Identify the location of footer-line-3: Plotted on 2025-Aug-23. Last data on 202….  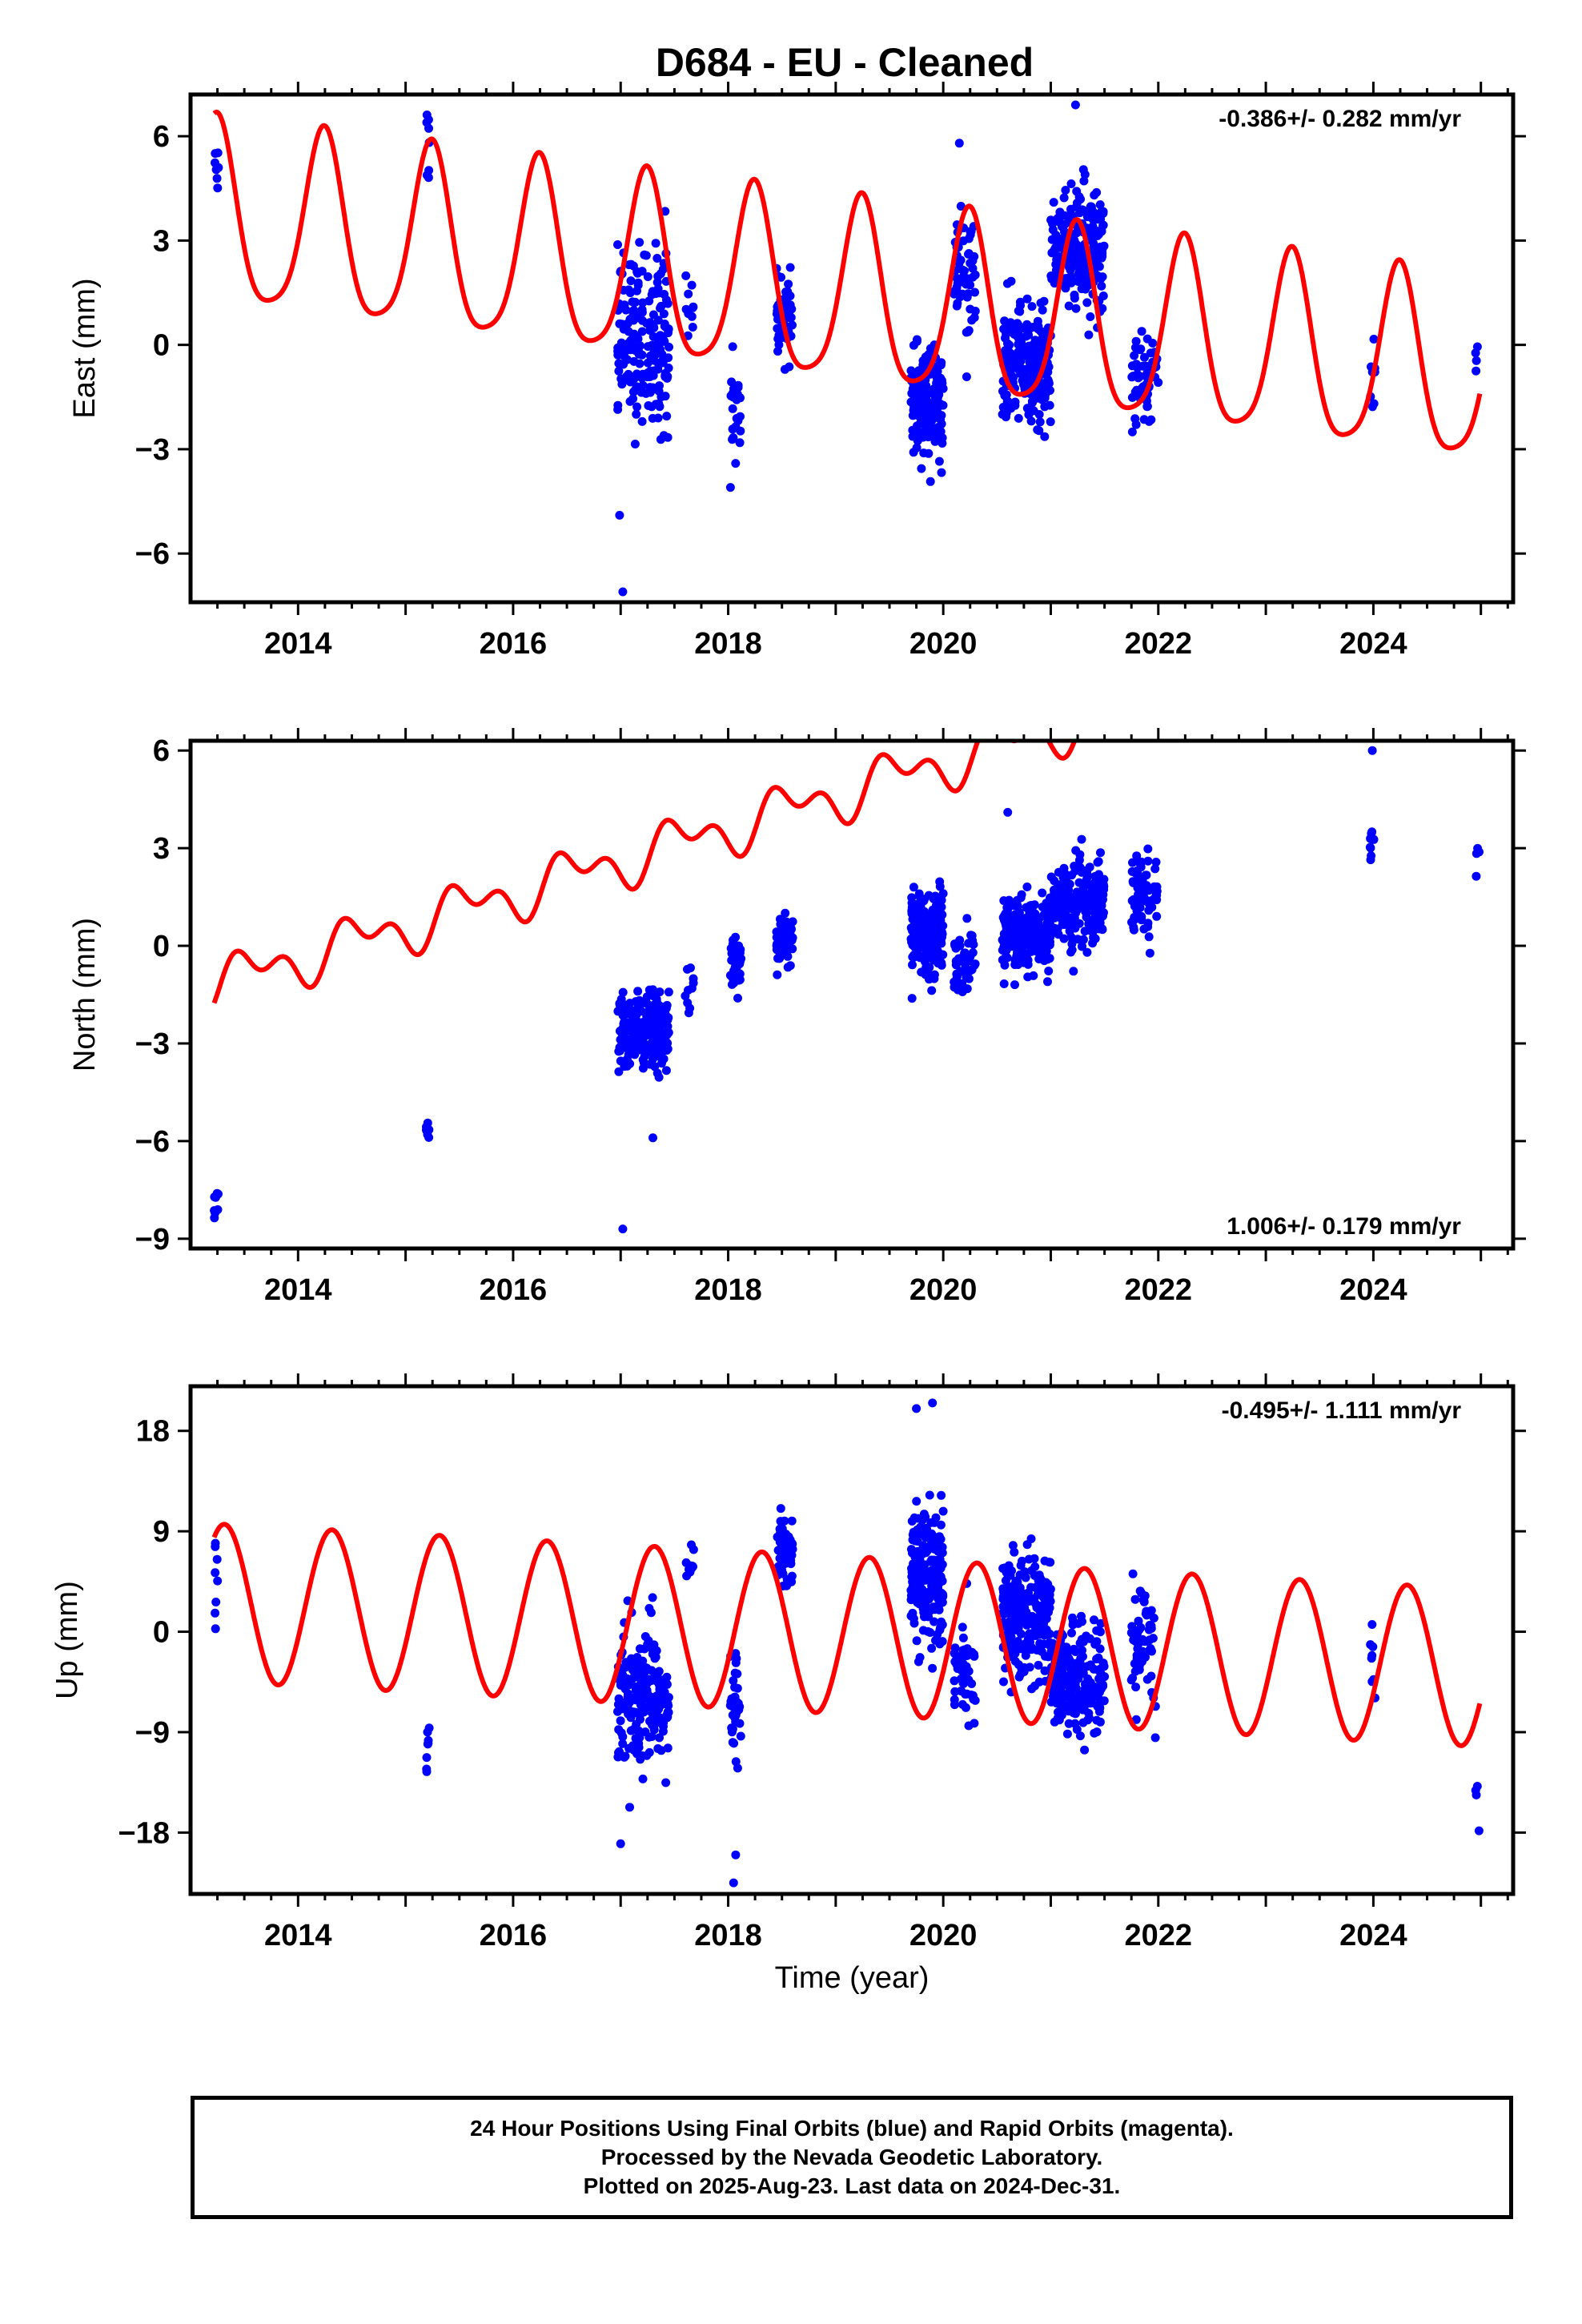
(852, 2185).